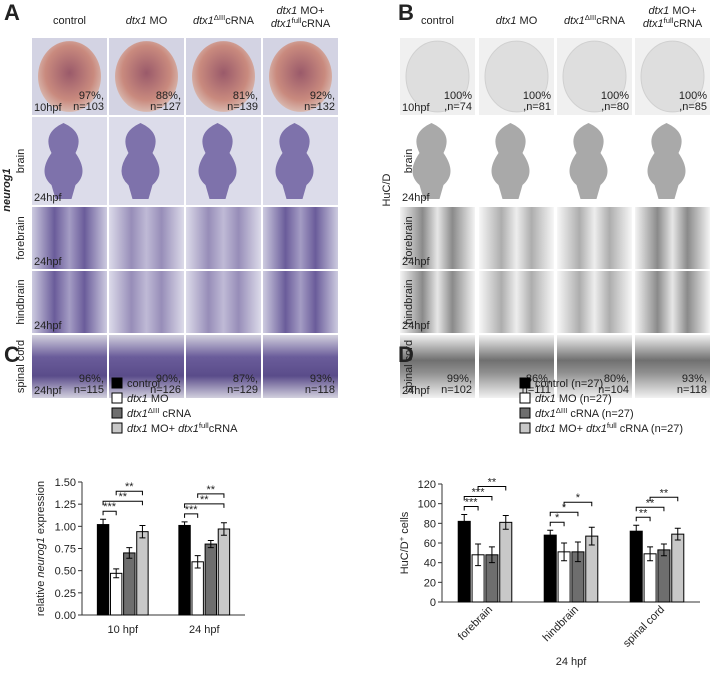 The width and height of the screenshot is (710, 680). I want to click on y-tick-label: 1.50, so click(65, 483).